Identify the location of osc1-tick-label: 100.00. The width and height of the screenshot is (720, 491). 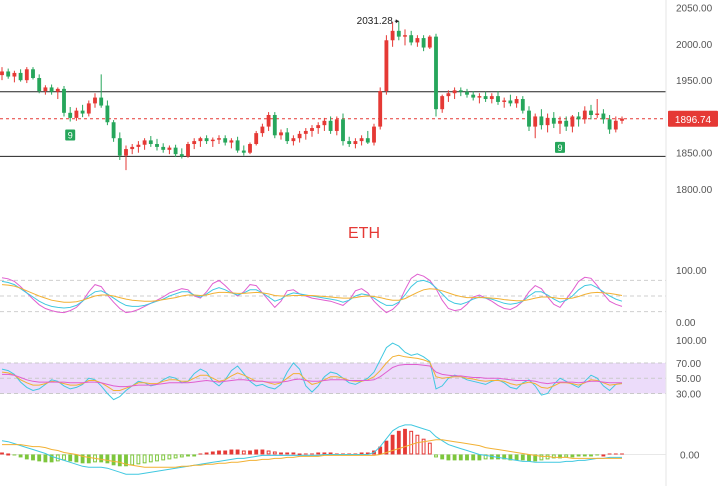
(691, 271).